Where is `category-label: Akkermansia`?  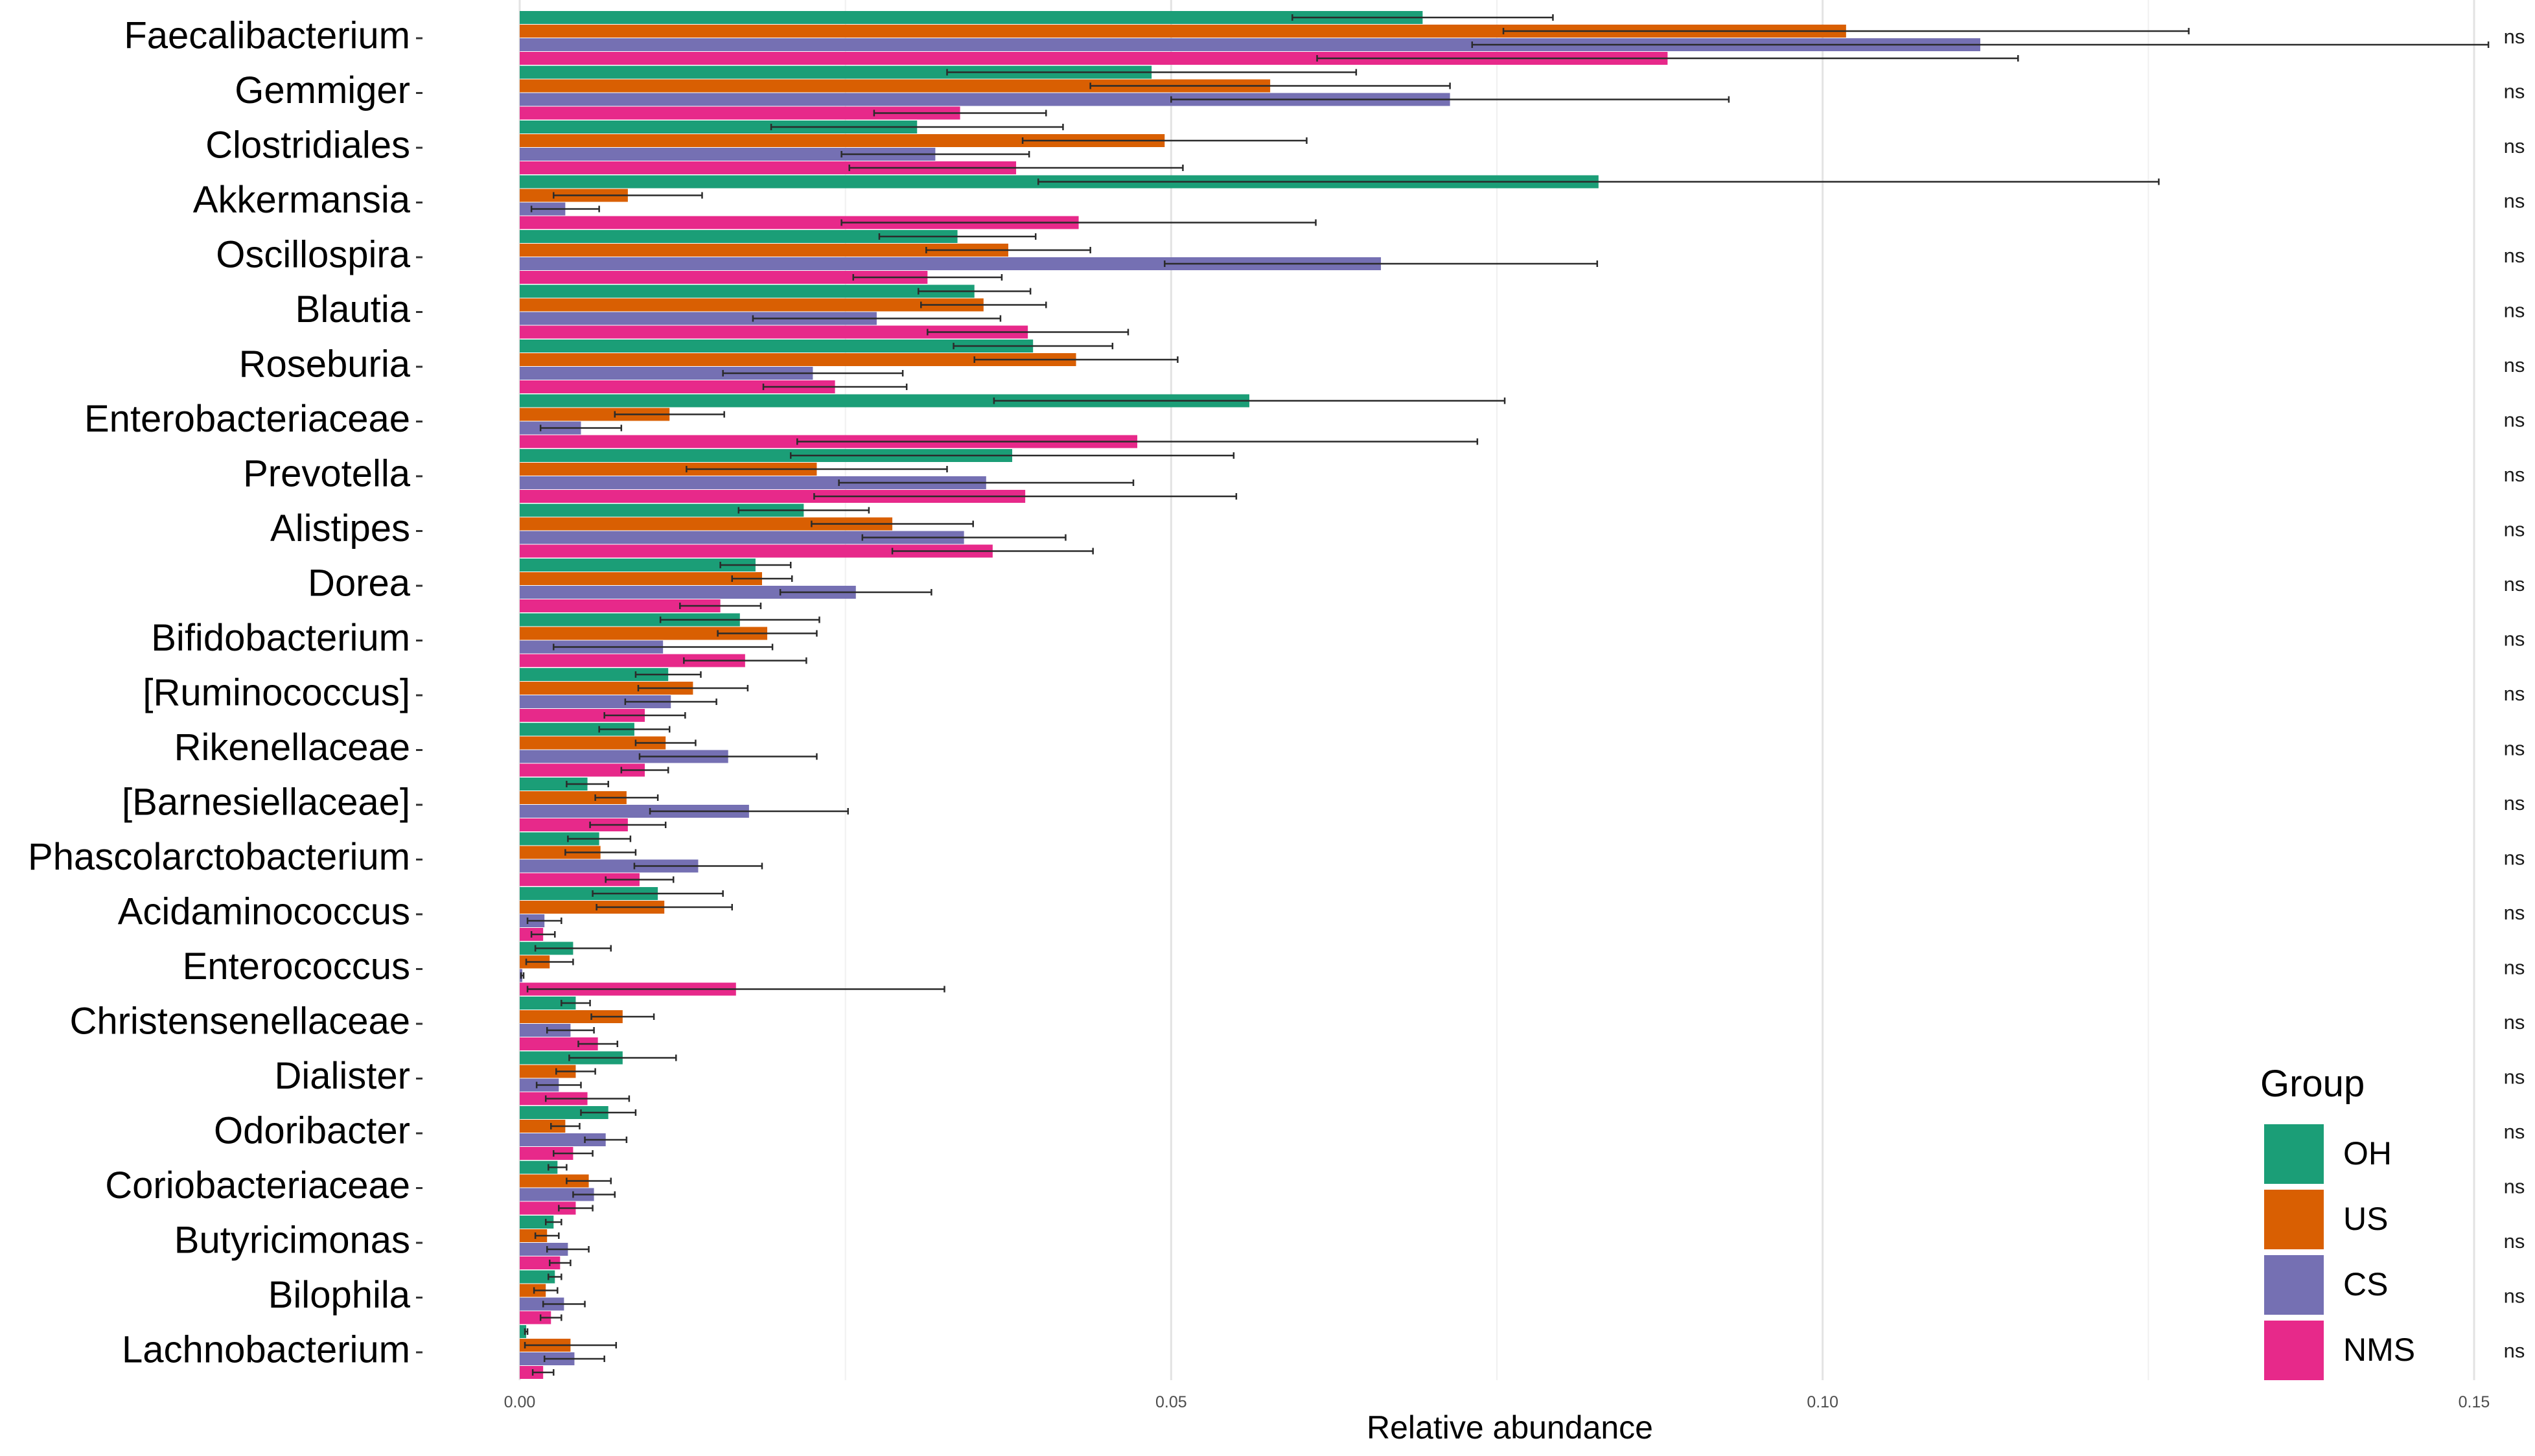
category-label: Akkermansia is located at coordinates (302, 200).